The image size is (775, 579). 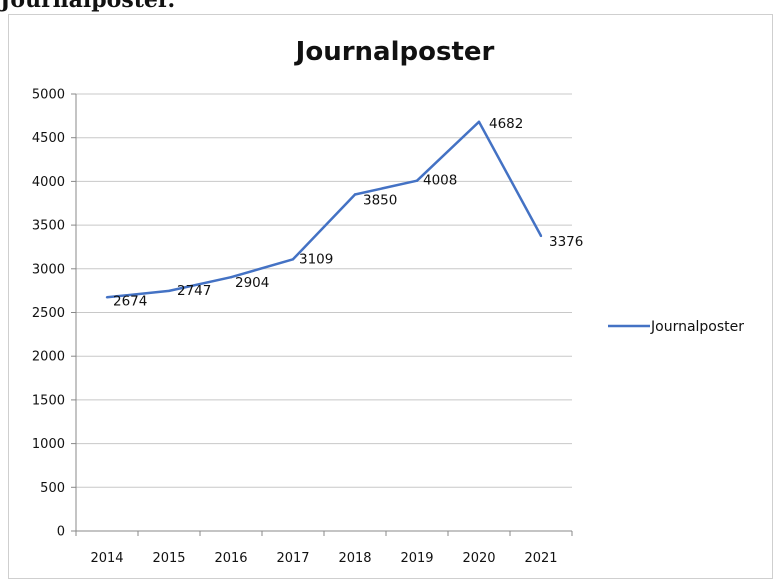 I want to click on data-point-2021, so click(x=541, y=236).